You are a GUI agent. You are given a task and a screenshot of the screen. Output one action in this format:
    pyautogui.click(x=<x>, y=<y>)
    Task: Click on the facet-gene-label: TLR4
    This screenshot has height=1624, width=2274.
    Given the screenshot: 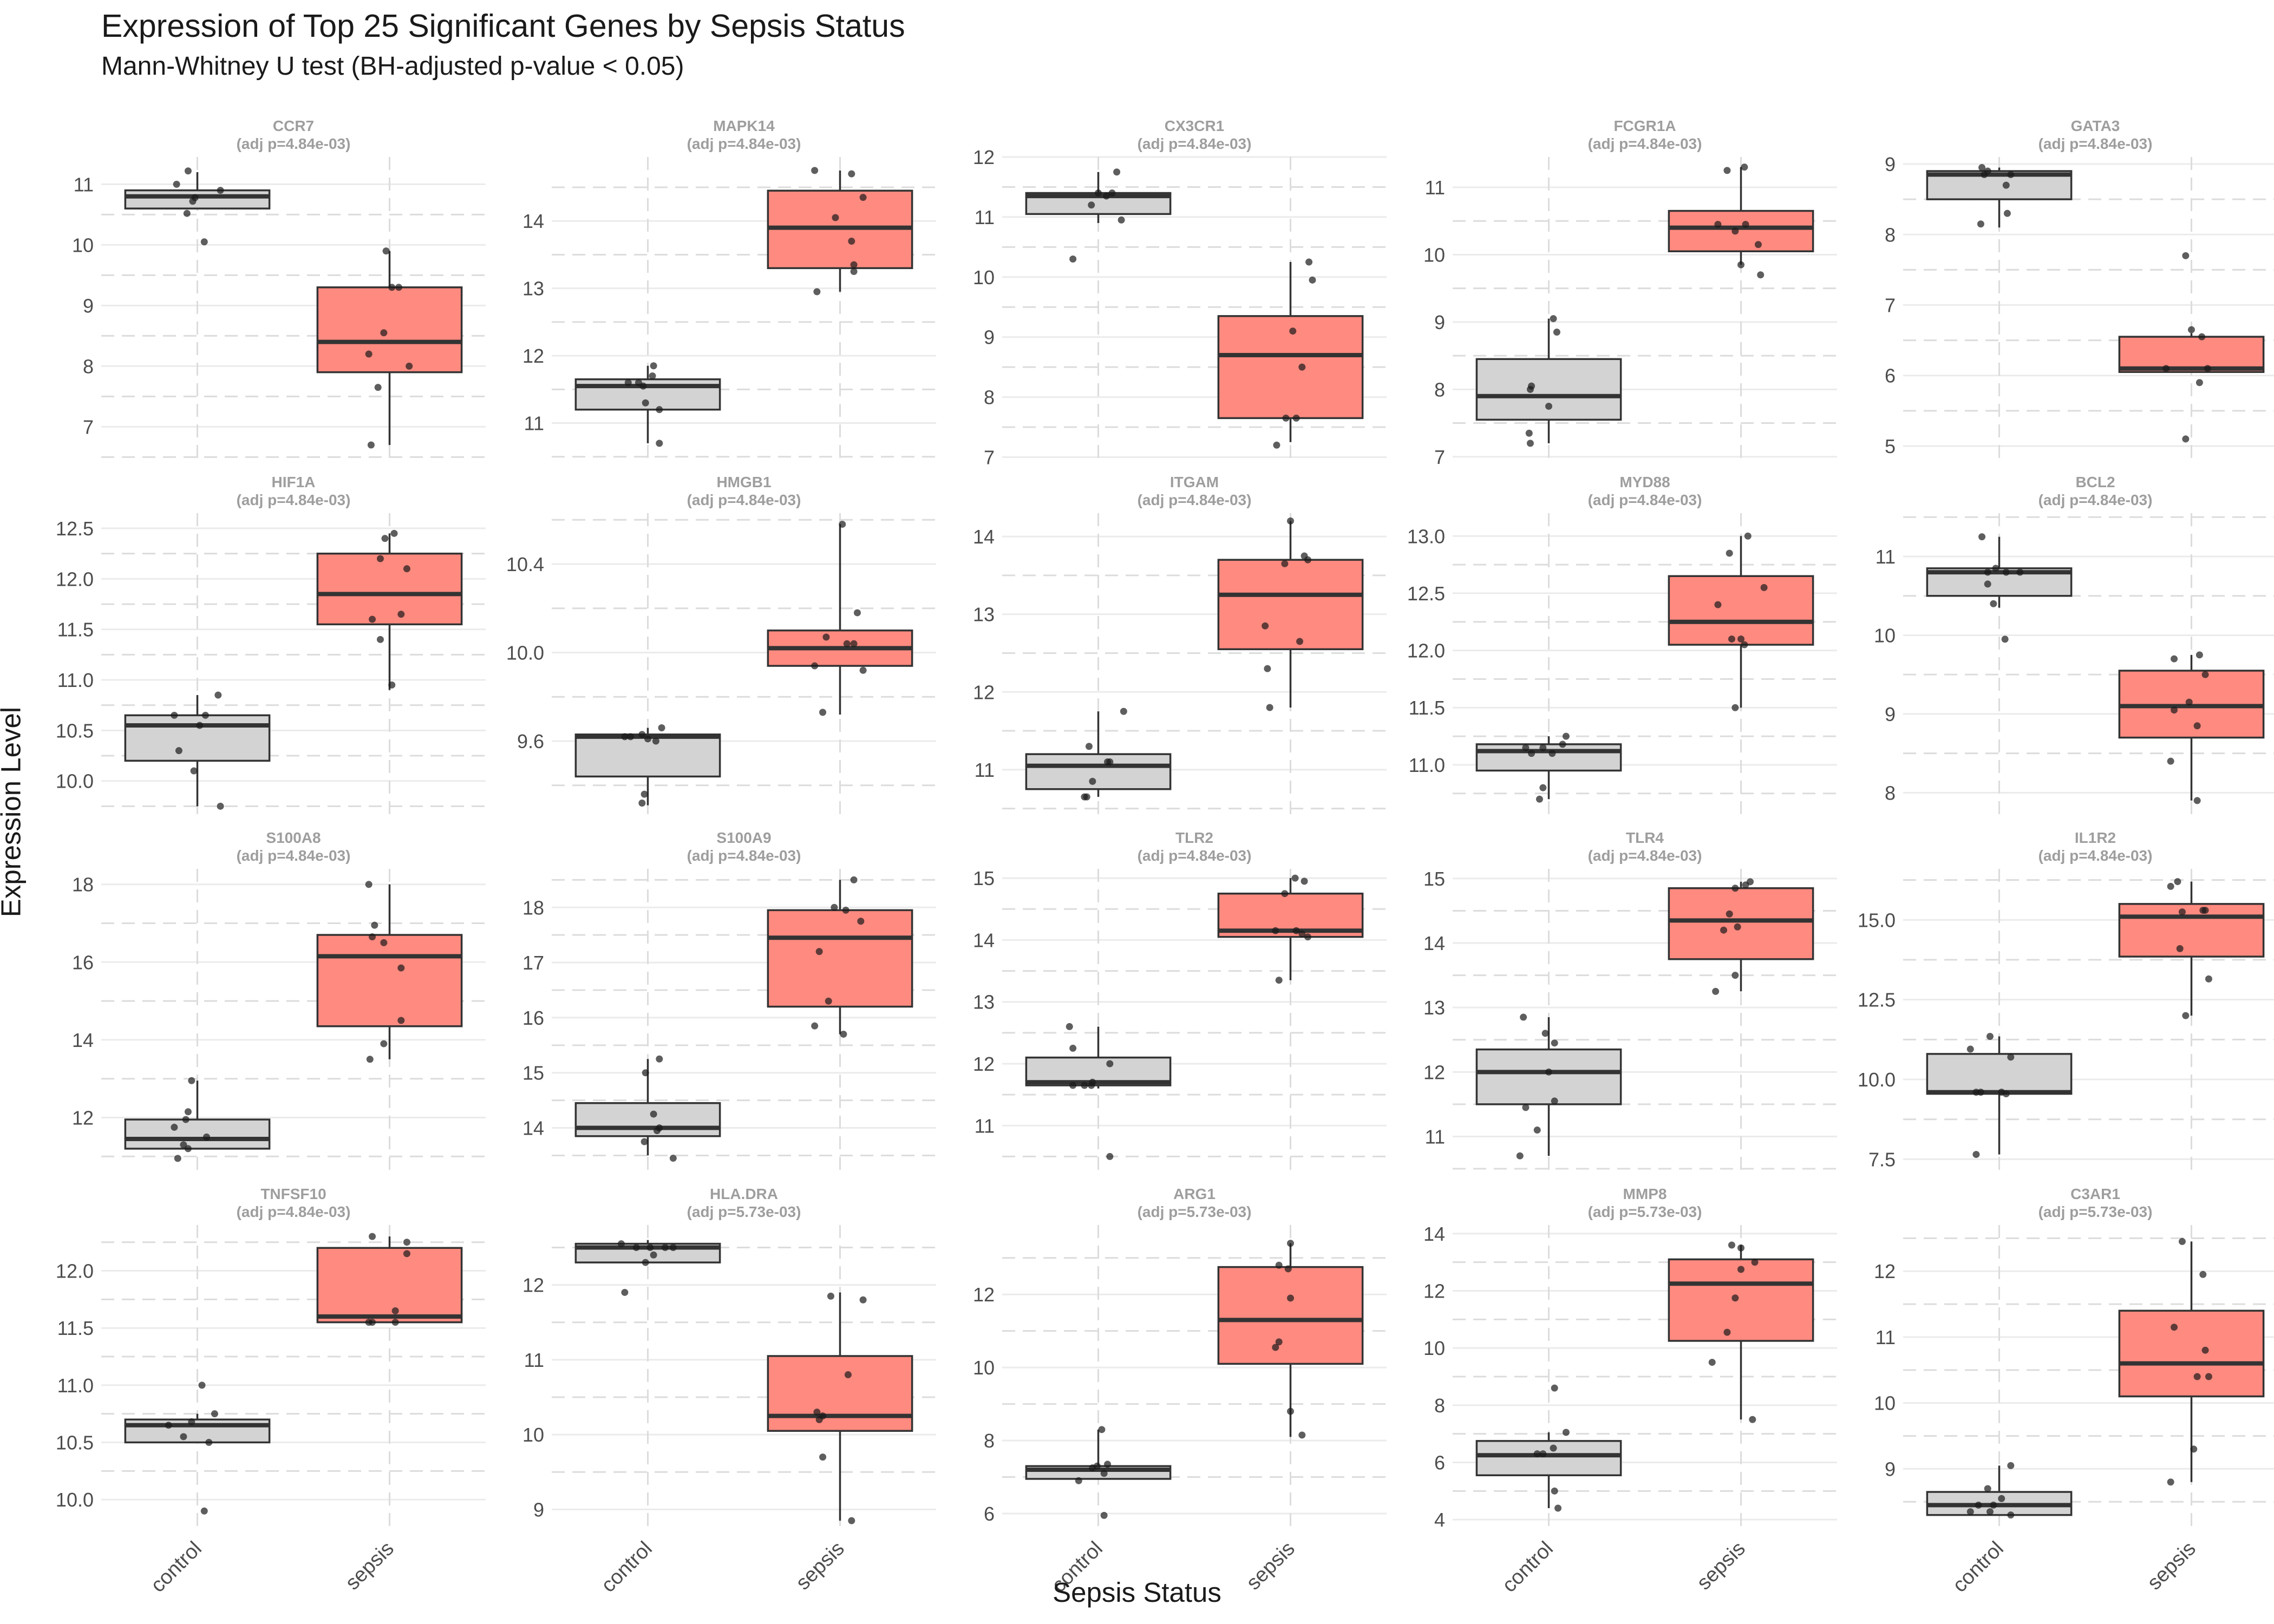 What is the action you would take?
    pyautogui.click(x=1645, y=837)
    